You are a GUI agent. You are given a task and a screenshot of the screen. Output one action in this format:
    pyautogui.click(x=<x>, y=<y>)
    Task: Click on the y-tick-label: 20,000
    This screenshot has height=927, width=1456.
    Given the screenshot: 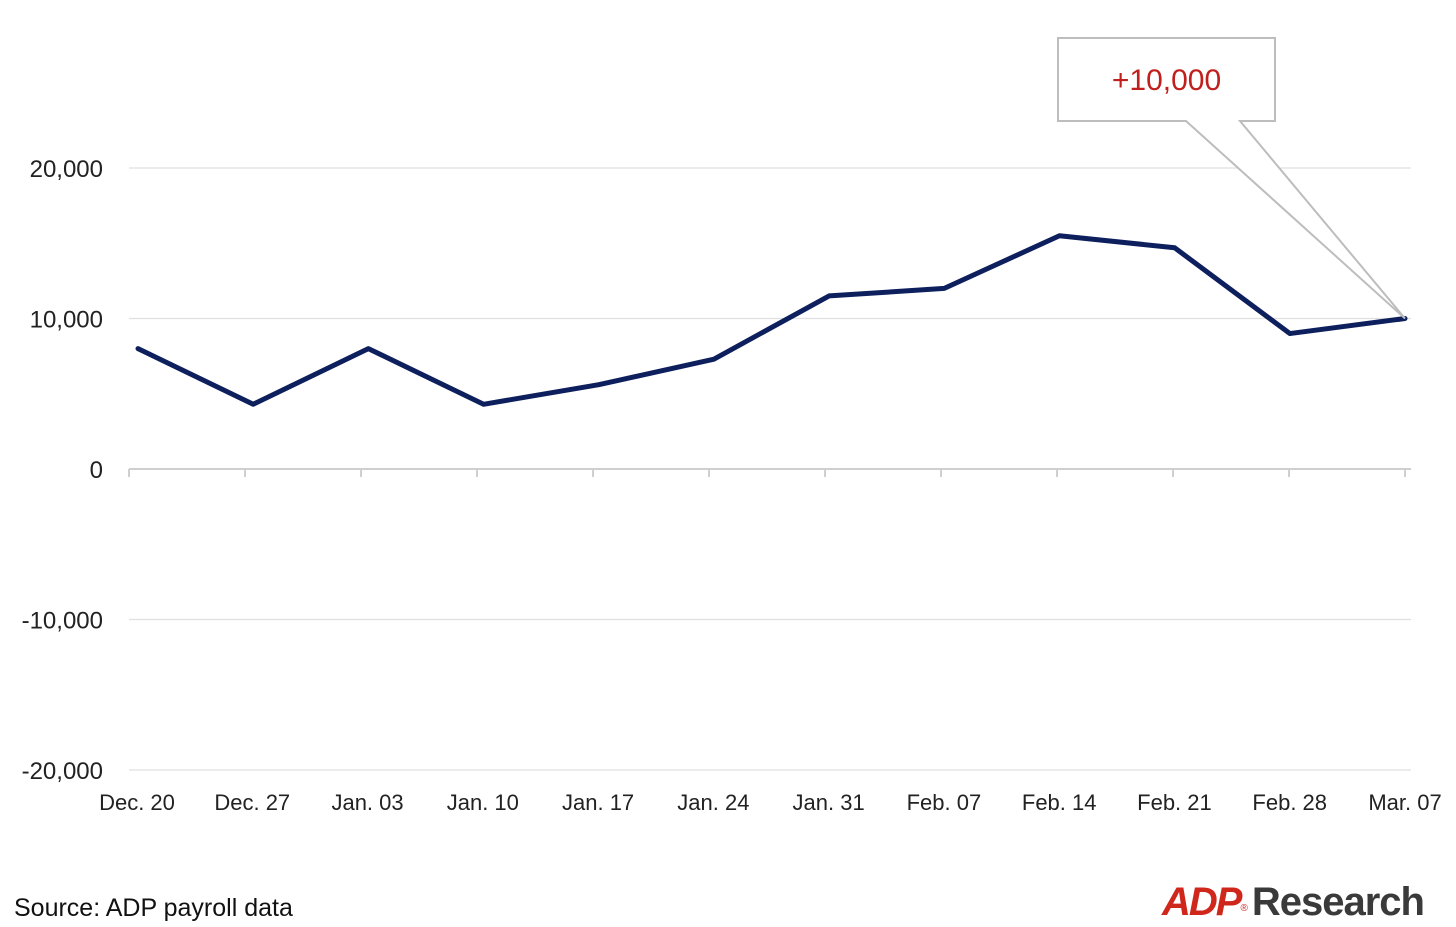 What is the action you would take?
    pyautogui.click(x=66, y=169)
    